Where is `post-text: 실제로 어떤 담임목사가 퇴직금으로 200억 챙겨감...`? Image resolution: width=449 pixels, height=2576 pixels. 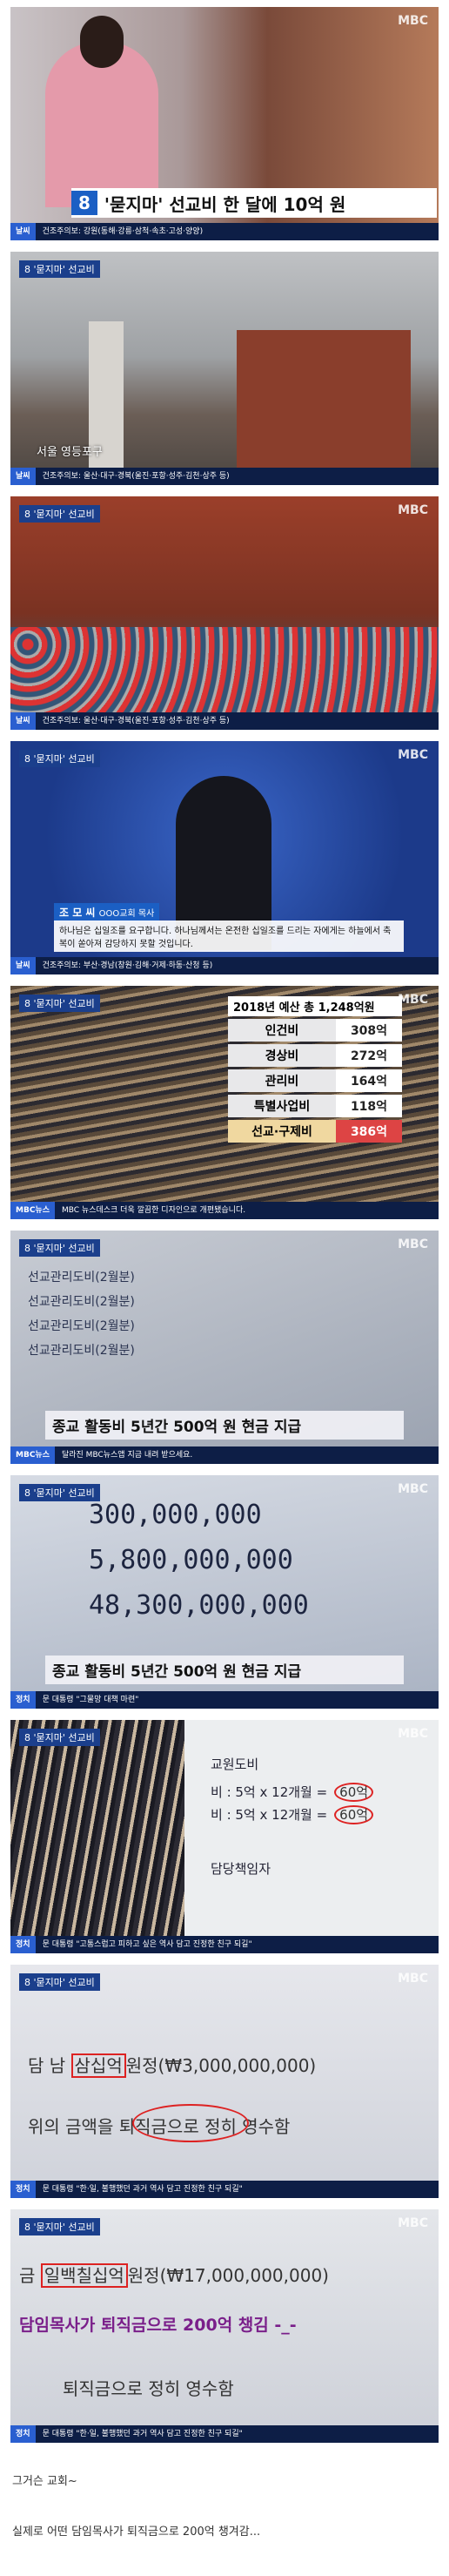 post-text: 실제로 어떤 담임목사가 퇴직금으로 200억 챙겨감... is located at coordinates (136, 2532).